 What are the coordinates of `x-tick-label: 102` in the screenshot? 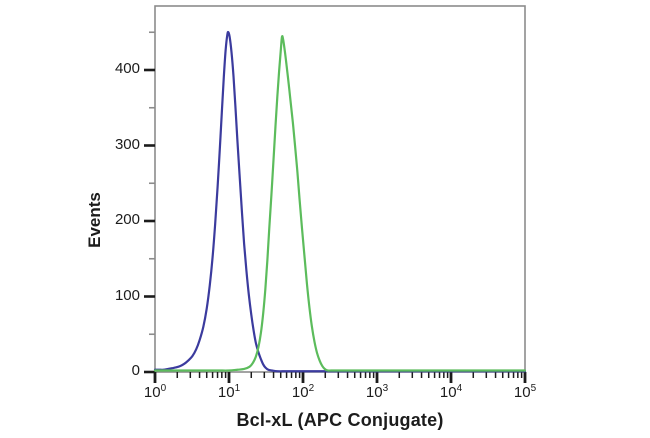 It's located at (303, 392).